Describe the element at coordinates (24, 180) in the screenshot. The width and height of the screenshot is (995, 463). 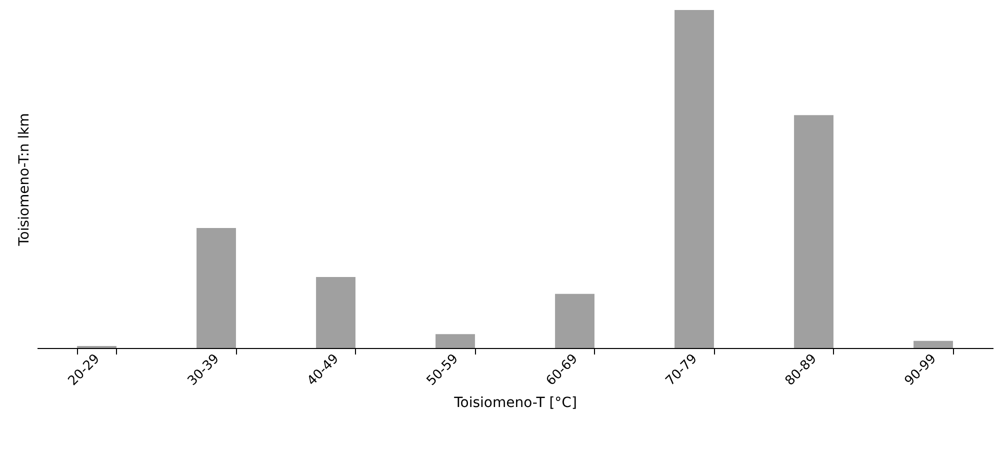
I see `y-axis-title: Toisiomeno-T:n lkm` at that location.